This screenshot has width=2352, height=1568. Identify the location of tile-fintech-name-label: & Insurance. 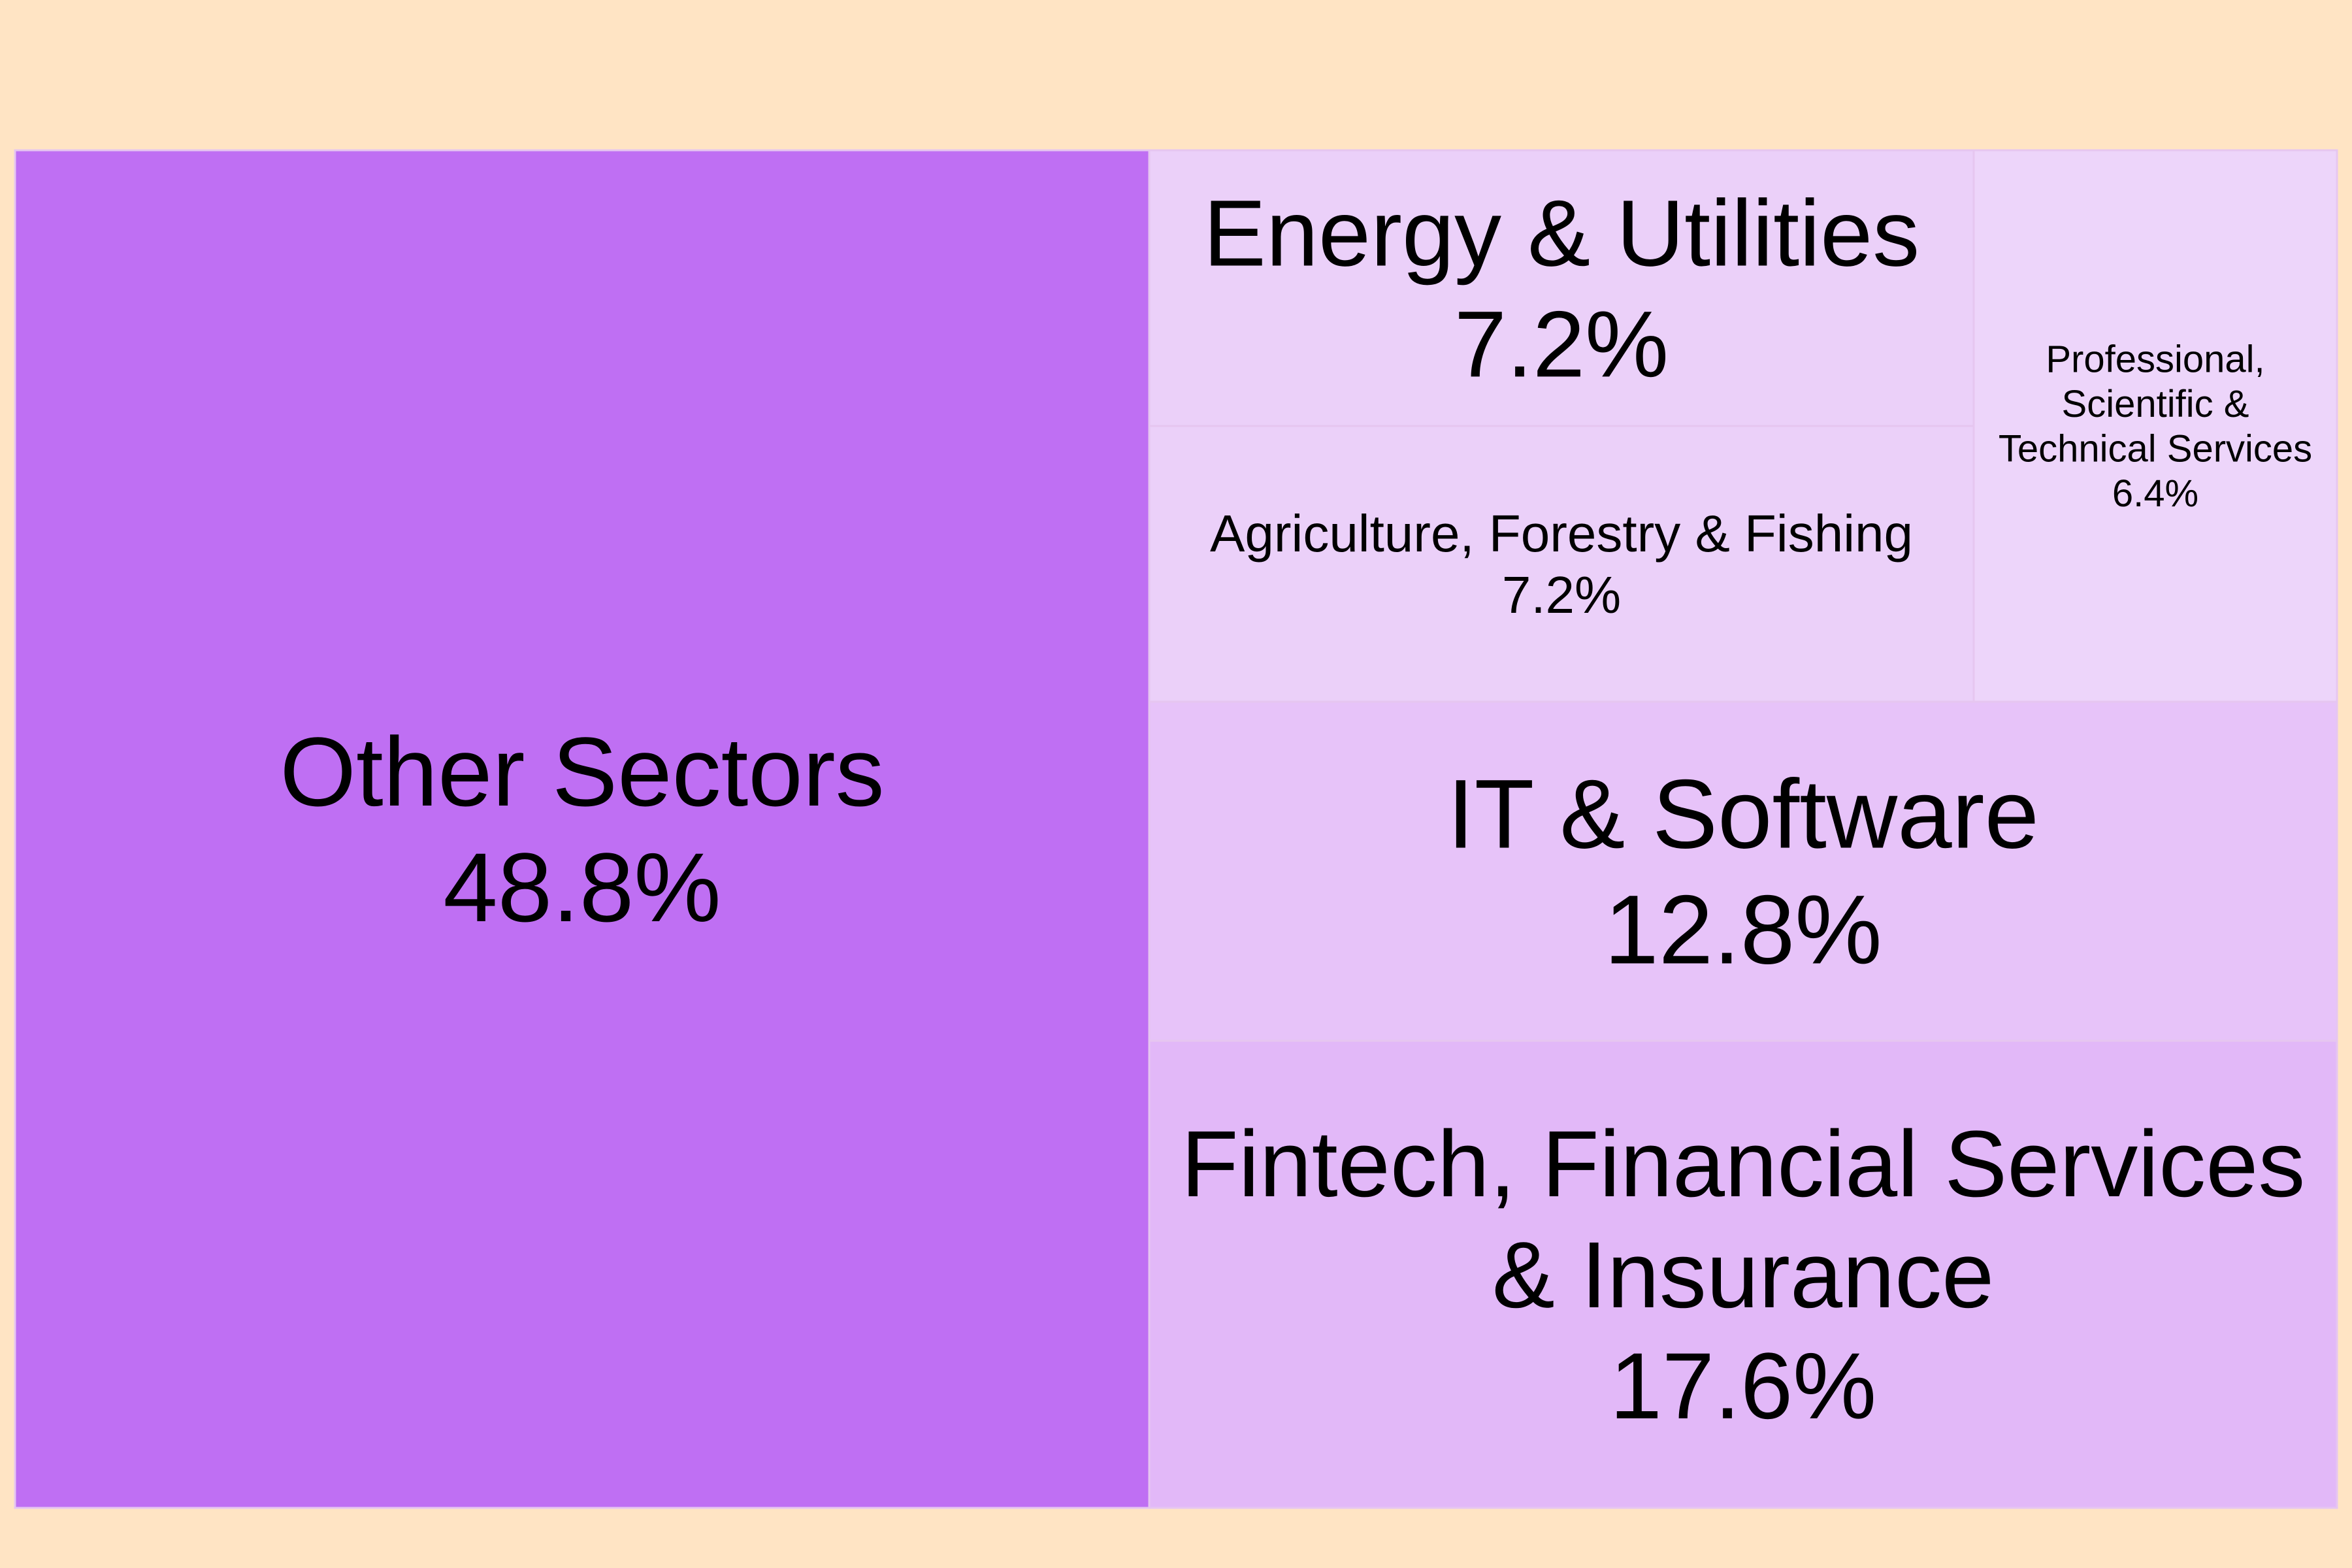
(1743, 1275).